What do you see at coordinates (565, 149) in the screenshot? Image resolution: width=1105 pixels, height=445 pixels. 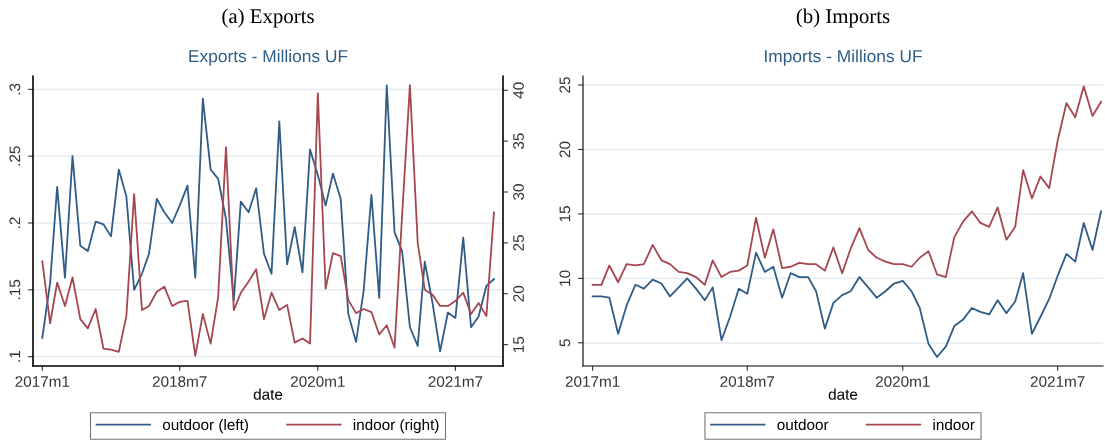 I see `y-tick-label: 20` at bounding box center [565, 149].